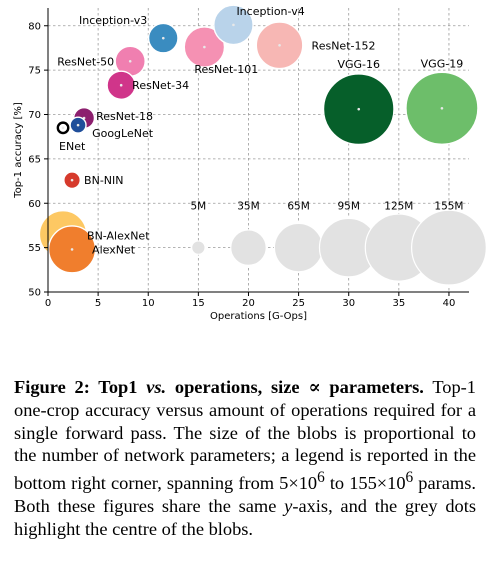  What do you see at coordinates (103, 180) in the screenshot?
I see `blob-label: BN-NIN` at bounding box center [103, 180].